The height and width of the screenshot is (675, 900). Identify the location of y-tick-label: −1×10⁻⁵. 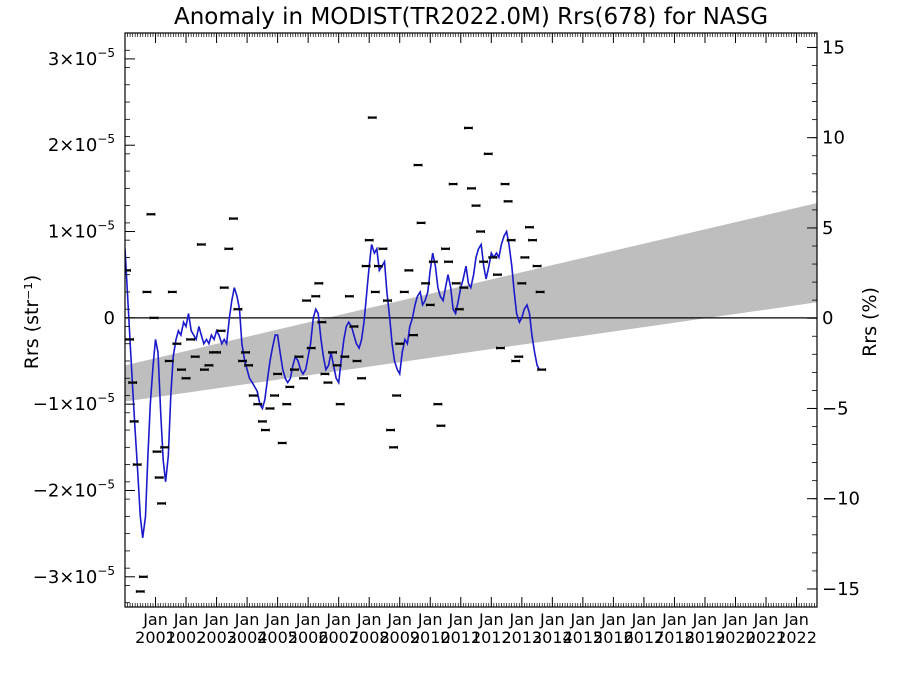
(74, 403).